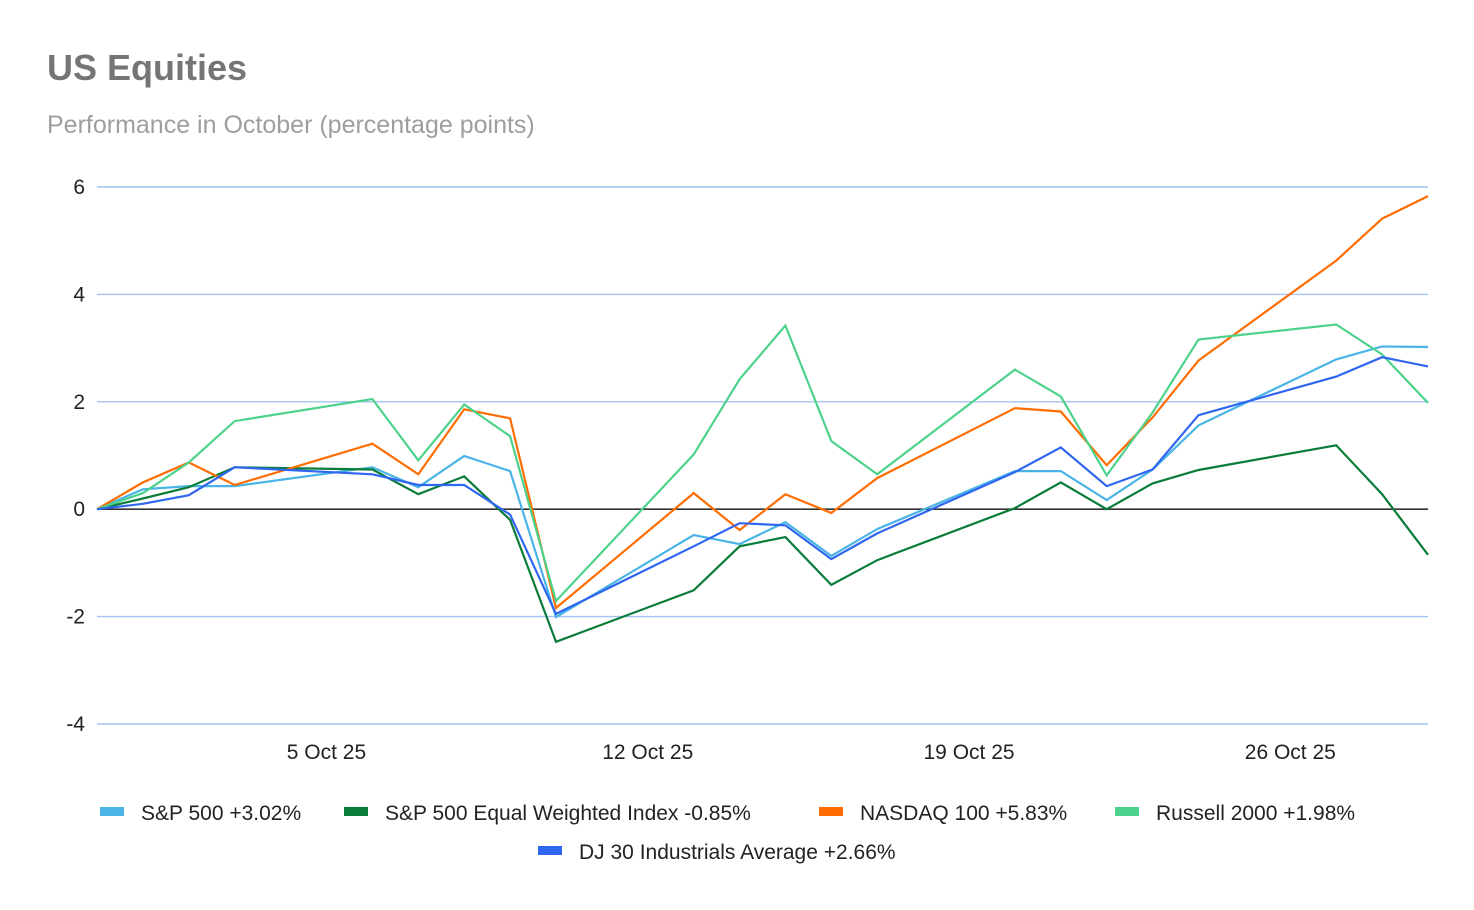 The height and width of the screenshot is (910, 1474). Describe the element at coordinates (1290, 752) in the screenshot. I see `x-tick-label: 26 Oct 25` at that location.